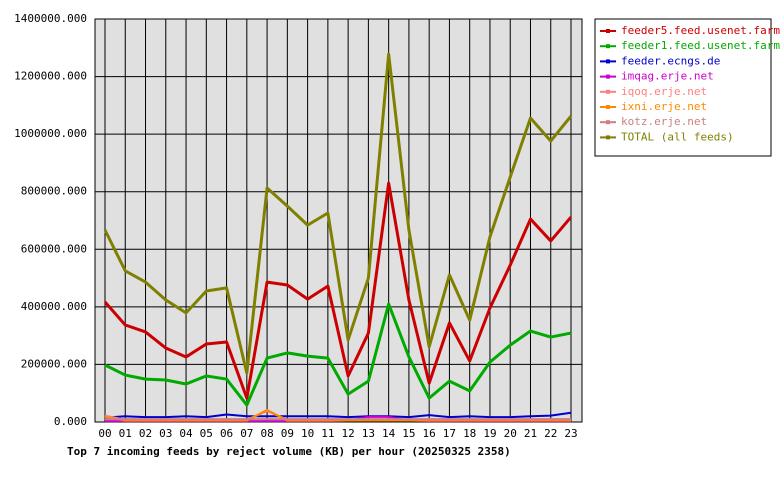  What do you see at coordinates (408, 433) in the screenshot?
I see `x-tick-label: 15` at bounding box center [408, 433].